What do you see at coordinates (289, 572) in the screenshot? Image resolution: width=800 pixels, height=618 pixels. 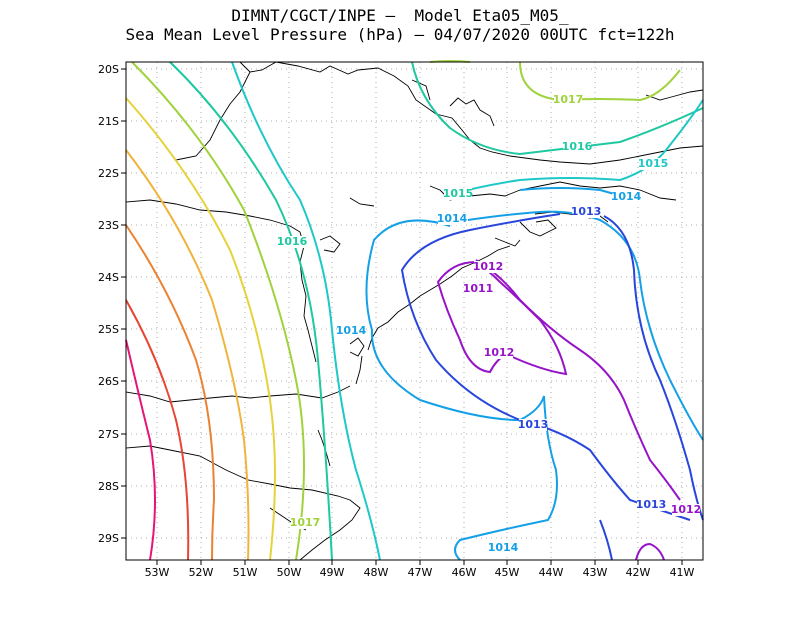 I see `lon-label: 50W` at bounding box center [289, 572].